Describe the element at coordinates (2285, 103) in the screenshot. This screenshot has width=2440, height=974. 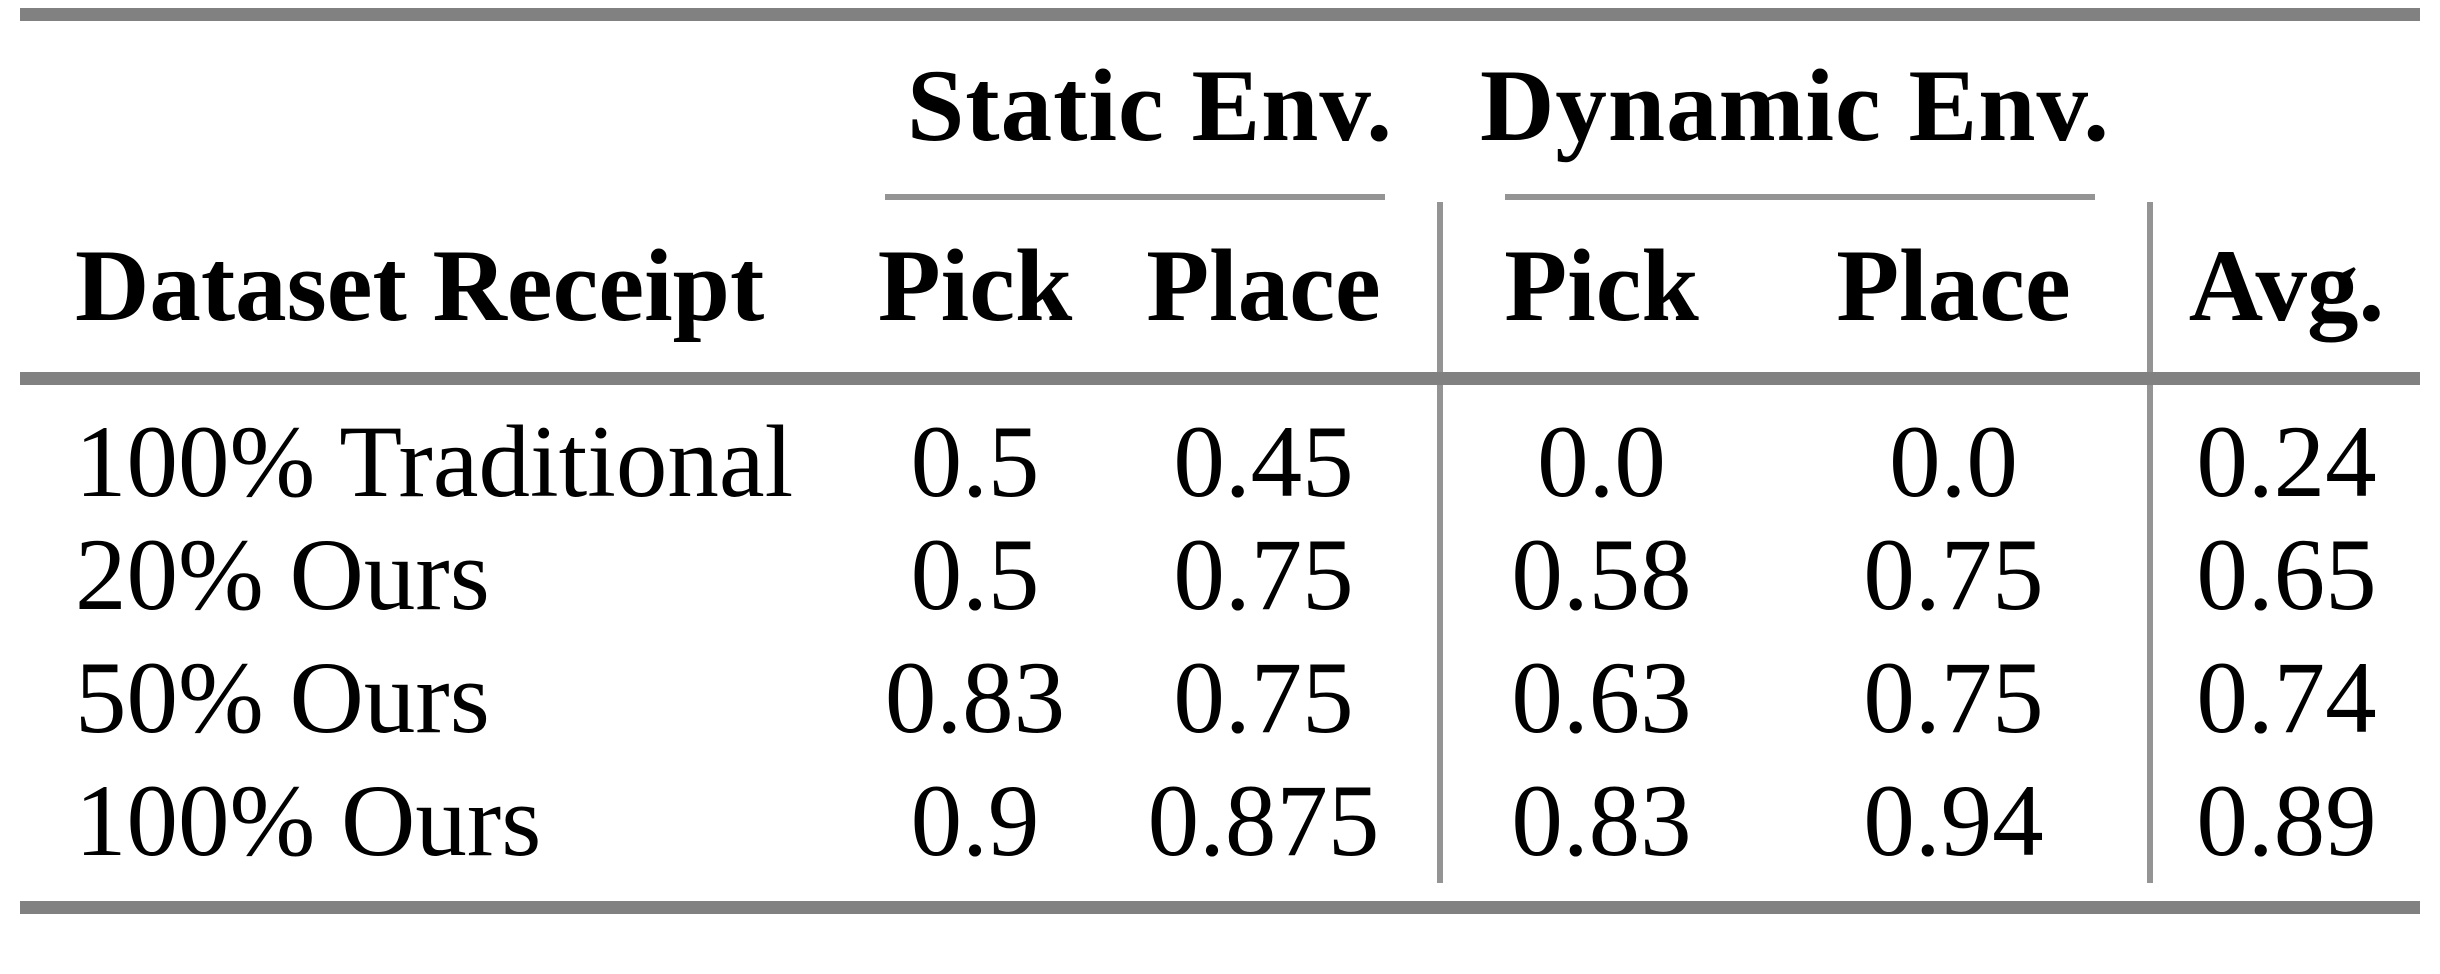
I see `group-header-empty-avg` at that location.